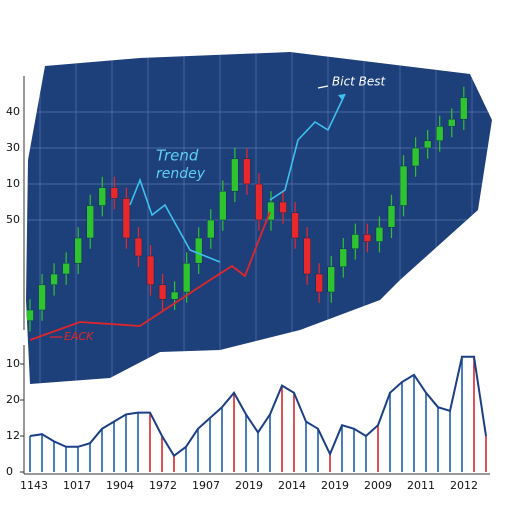  Describe the element at coordinates (181, 174) in the screenshot. I see `annotation: rendey` at that location.